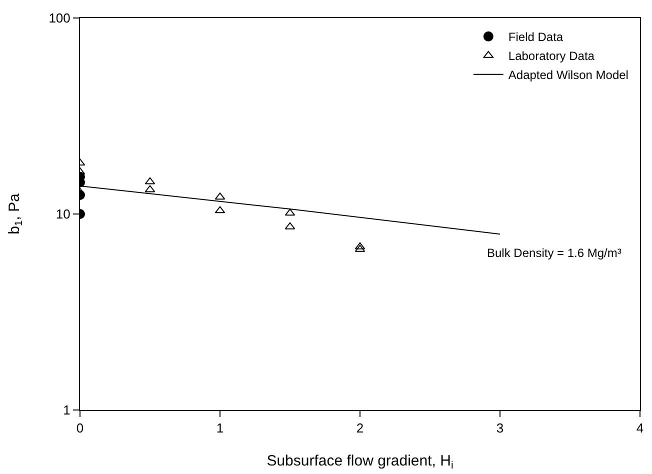  Describe the element at coordinates (63, 214) in the screenshot. I see `y-tick-label: 10` at that location.